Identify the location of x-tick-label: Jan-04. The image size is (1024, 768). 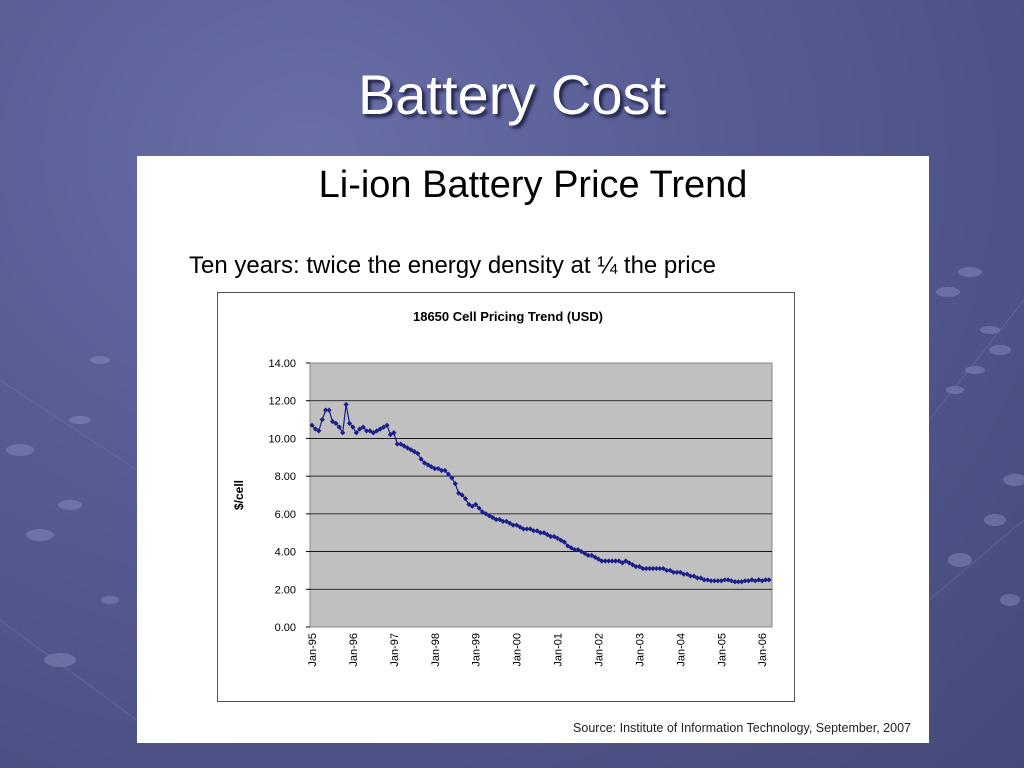
(681, 650).